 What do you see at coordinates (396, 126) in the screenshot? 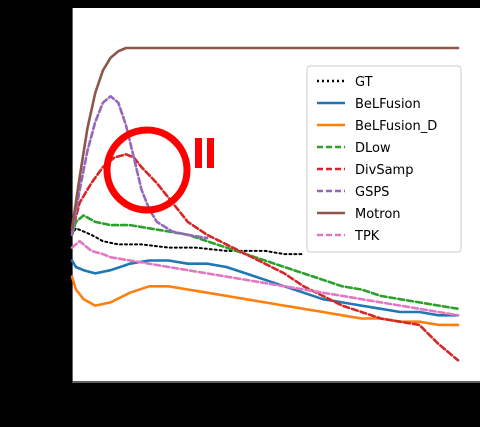
I see `legend-label-belfusion-d: BeLFusion_D` at bounding box center [396, 126].